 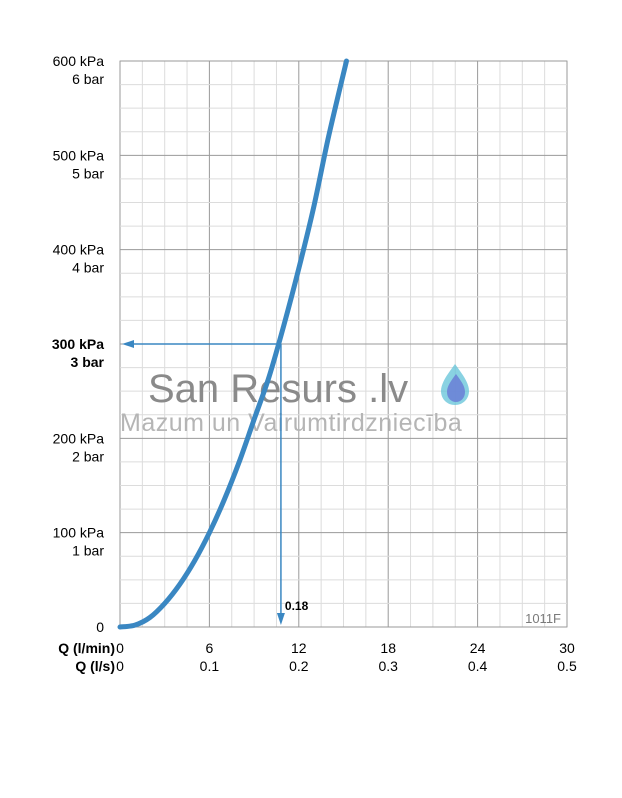 What do you see at coordinates (478, 648) in the screenshot?
I see `x-tick-label: 24` at bounding box center [478, 648].